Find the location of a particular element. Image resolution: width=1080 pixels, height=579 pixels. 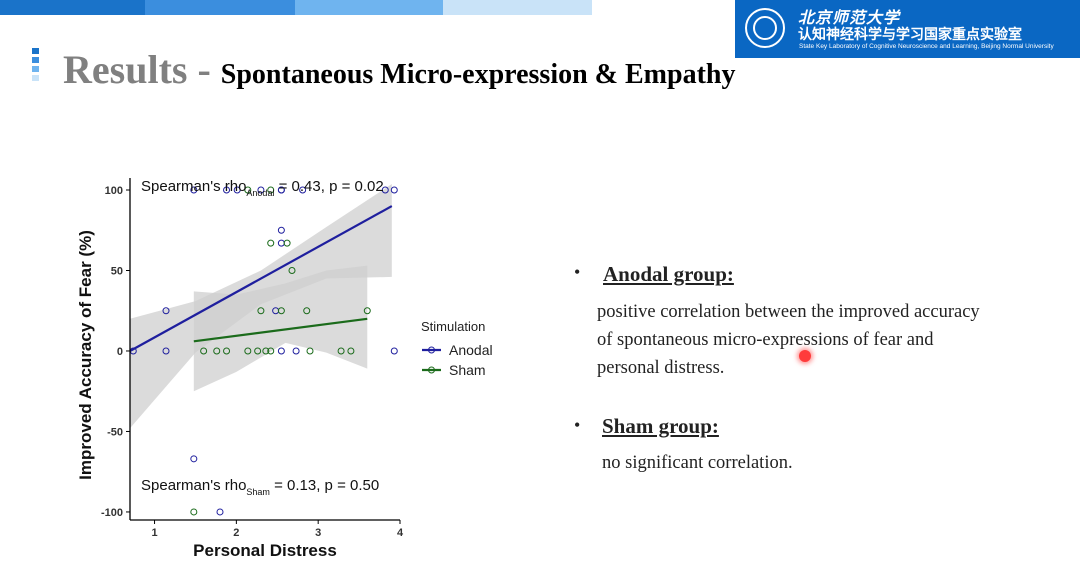

legend-marker-anodal is located at coordinates (431, 350).